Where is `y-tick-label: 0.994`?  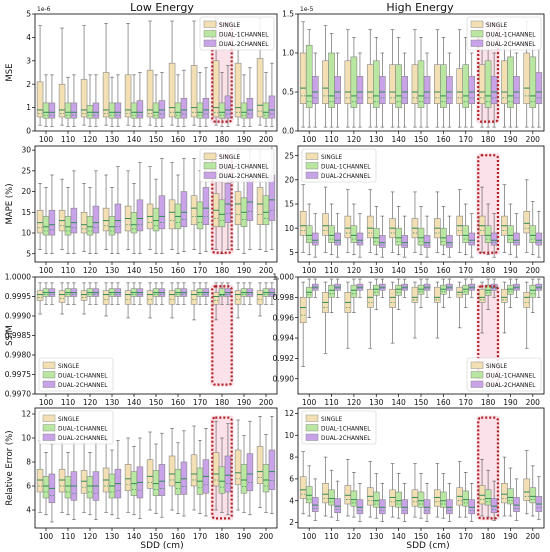
y-tick-label: 0.994 is located at coordinates (284, 338).